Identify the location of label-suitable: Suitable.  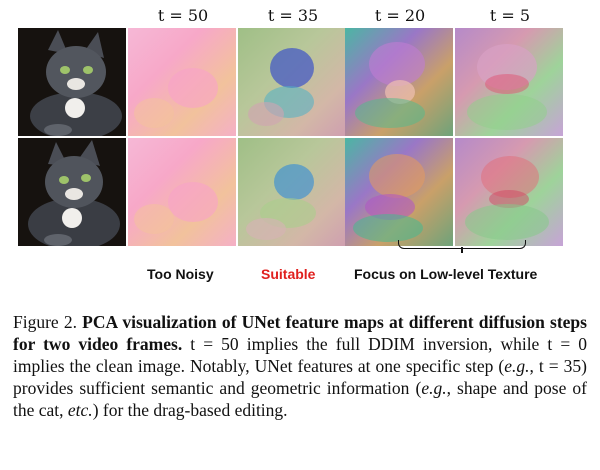
(288, 274).